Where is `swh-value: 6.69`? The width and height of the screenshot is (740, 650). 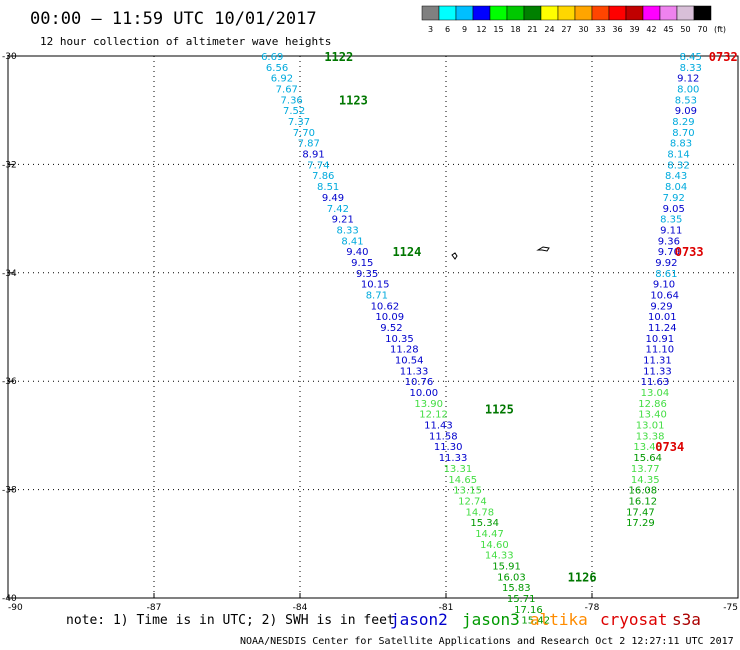
swh-value: 6.69 is located at coordinates (272, 57).